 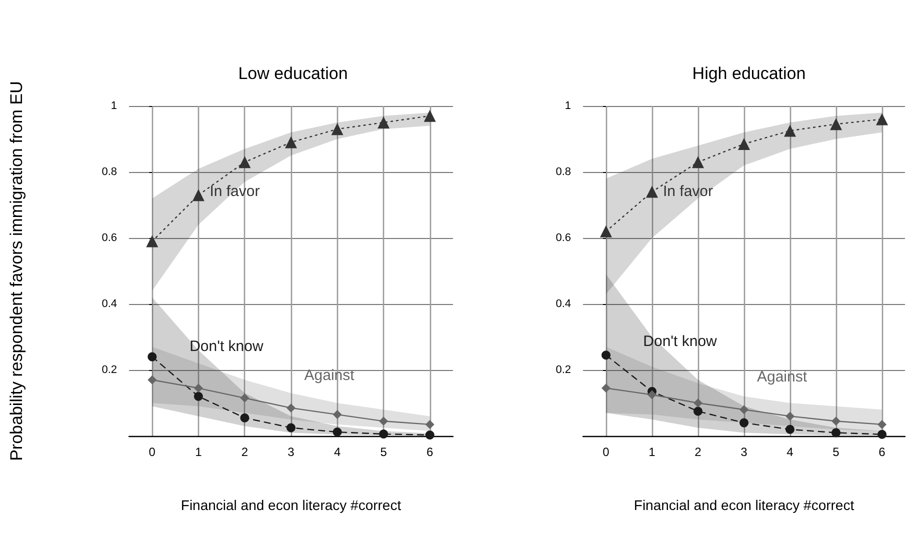 I want to click on y-axis-title: Probability respondent favors immigration from EU, so click(x=16, y=271).